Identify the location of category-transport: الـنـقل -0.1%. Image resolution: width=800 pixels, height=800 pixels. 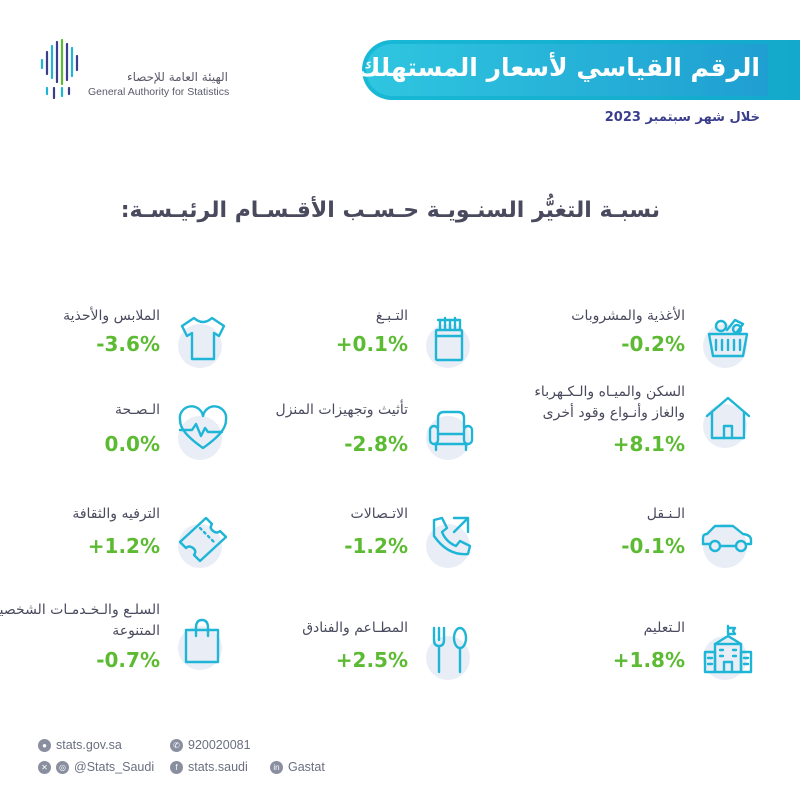
(640, 540).